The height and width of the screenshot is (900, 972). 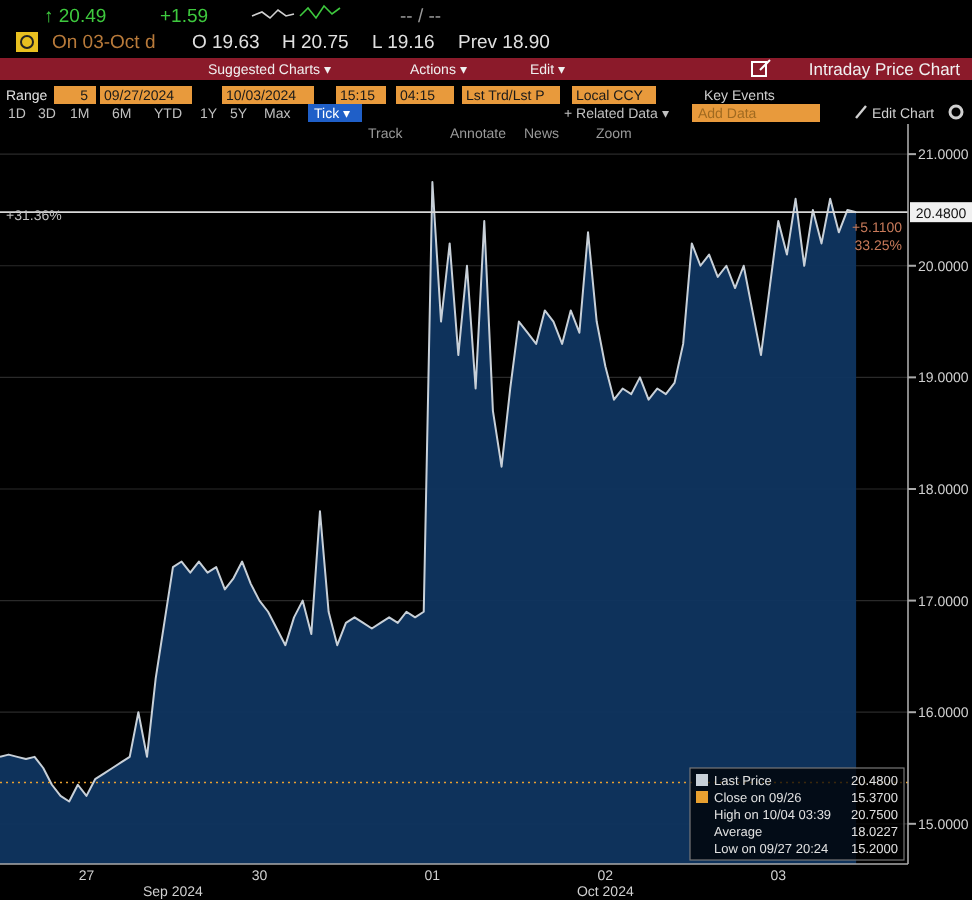 I want to click on text: L 19.16, so click(x=403, y=43).